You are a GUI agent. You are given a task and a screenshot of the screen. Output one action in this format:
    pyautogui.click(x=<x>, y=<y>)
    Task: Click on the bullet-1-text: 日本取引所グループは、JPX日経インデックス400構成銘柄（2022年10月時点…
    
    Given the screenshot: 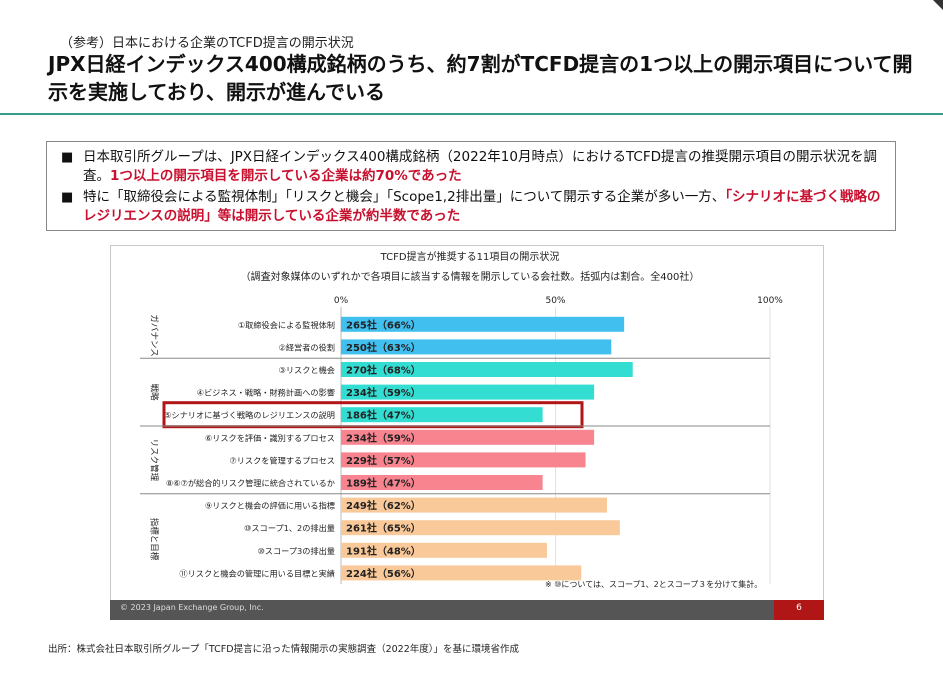 What is the action you would take?
    pyautogui.click(x=480, y=166)
    